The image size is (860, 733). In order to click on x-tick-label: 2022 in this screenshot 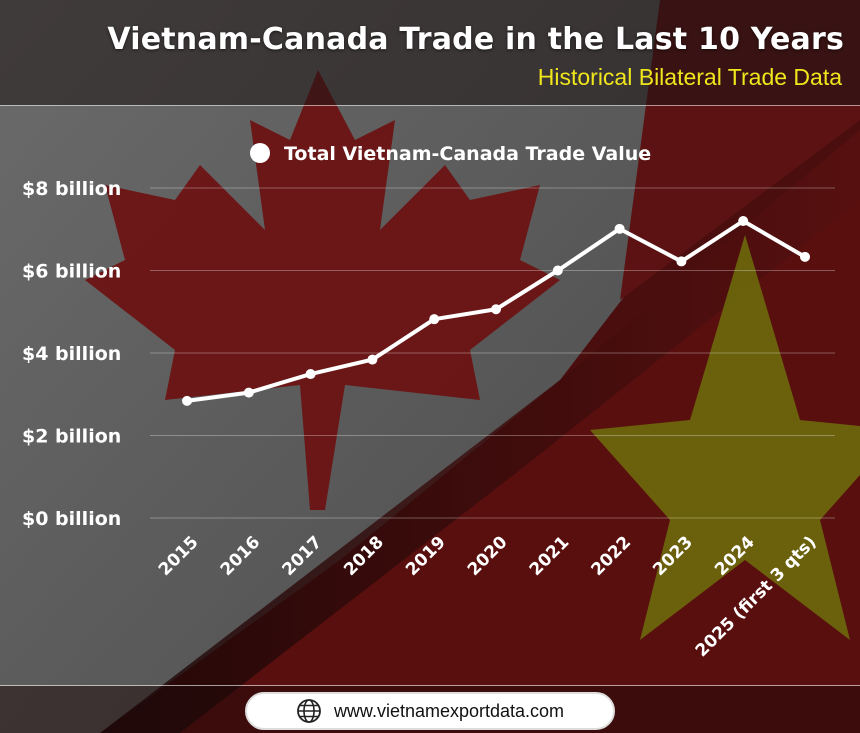, I will do `click(612, 556)`.